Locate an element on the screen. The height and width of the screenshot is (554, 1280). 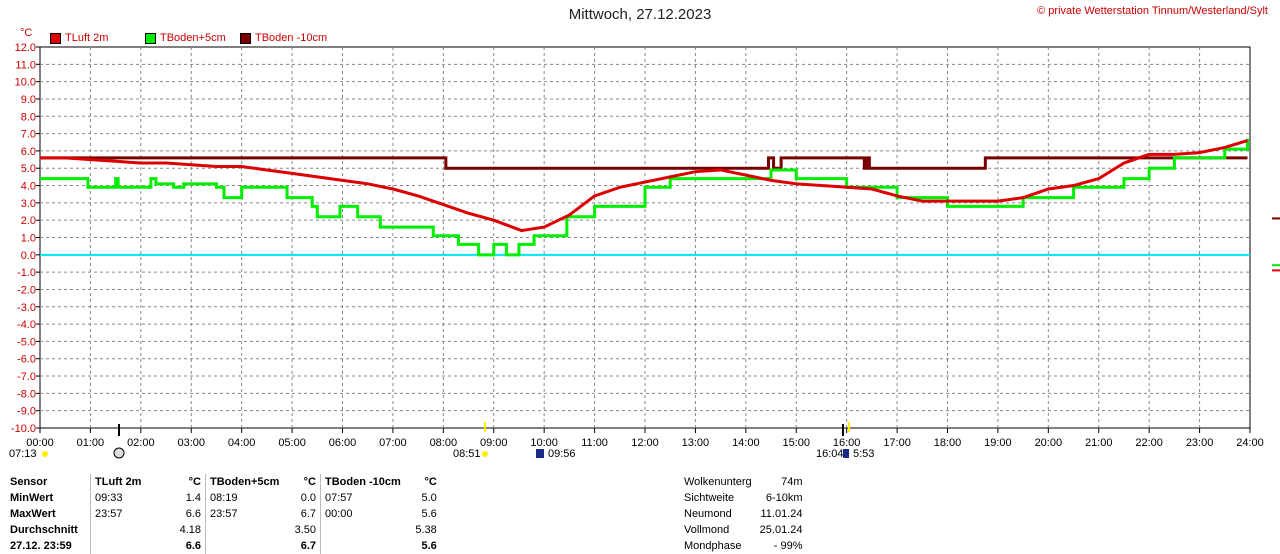
extra-row: Vollmond 25.01.24 is located at coordinates (743, 530).